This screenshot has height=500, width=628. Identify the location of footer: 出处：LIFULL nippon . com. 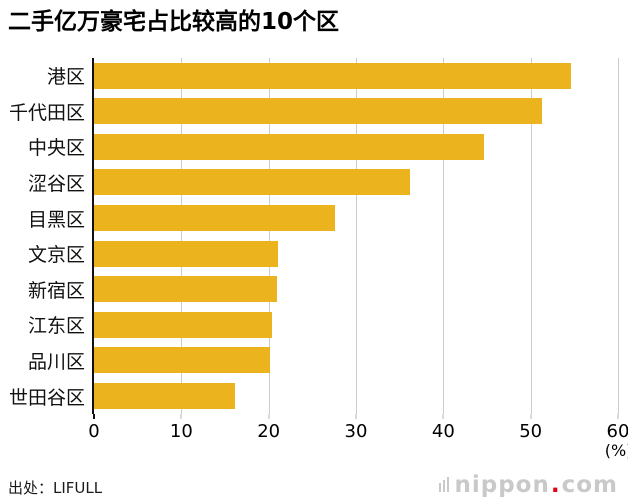
(313, 485).